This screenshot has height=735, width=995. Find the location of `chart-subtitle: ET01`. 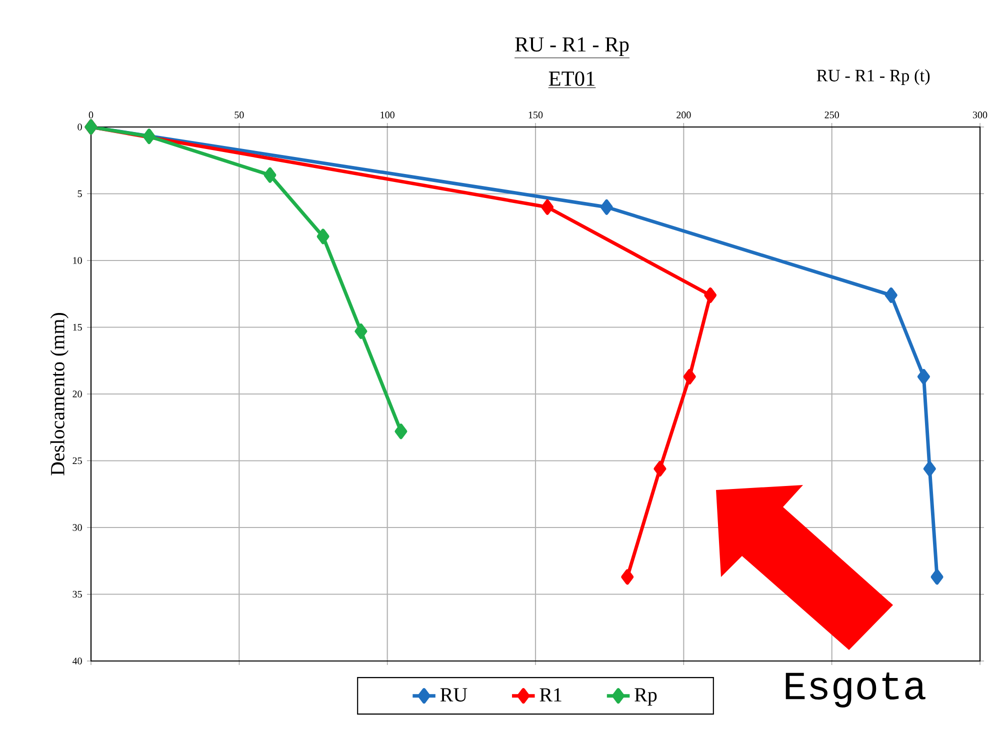

chart-subtitle: ET01 is located at coordinates (571, 78).